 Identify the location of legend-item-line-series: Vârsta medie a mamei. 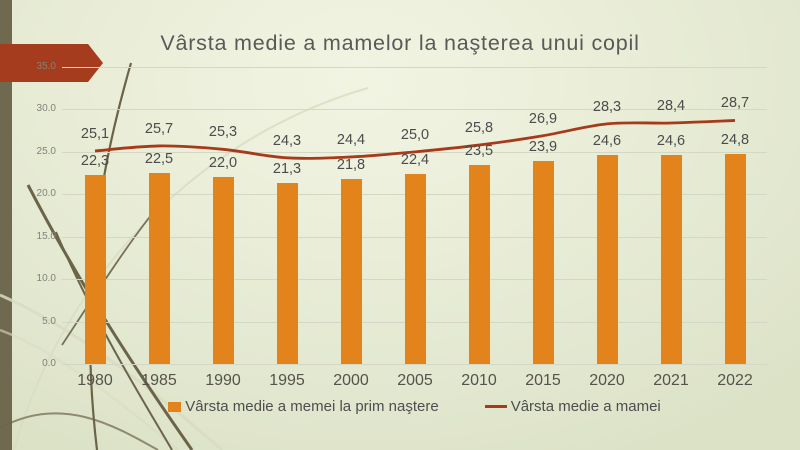
(572, 406).